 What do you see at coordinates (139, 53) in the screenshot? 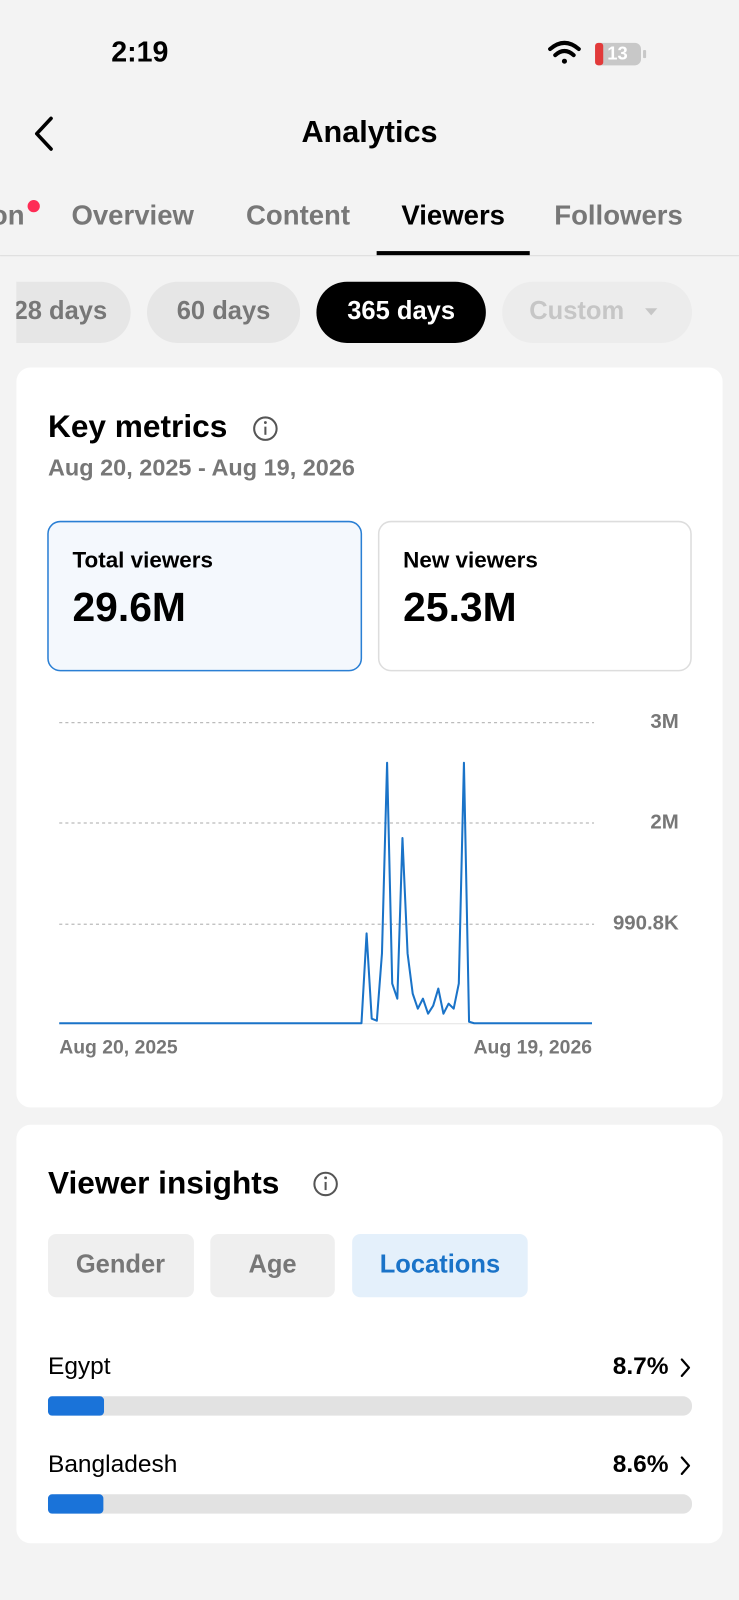
I see `clock: 2:19` at bounding box center [139, 53].